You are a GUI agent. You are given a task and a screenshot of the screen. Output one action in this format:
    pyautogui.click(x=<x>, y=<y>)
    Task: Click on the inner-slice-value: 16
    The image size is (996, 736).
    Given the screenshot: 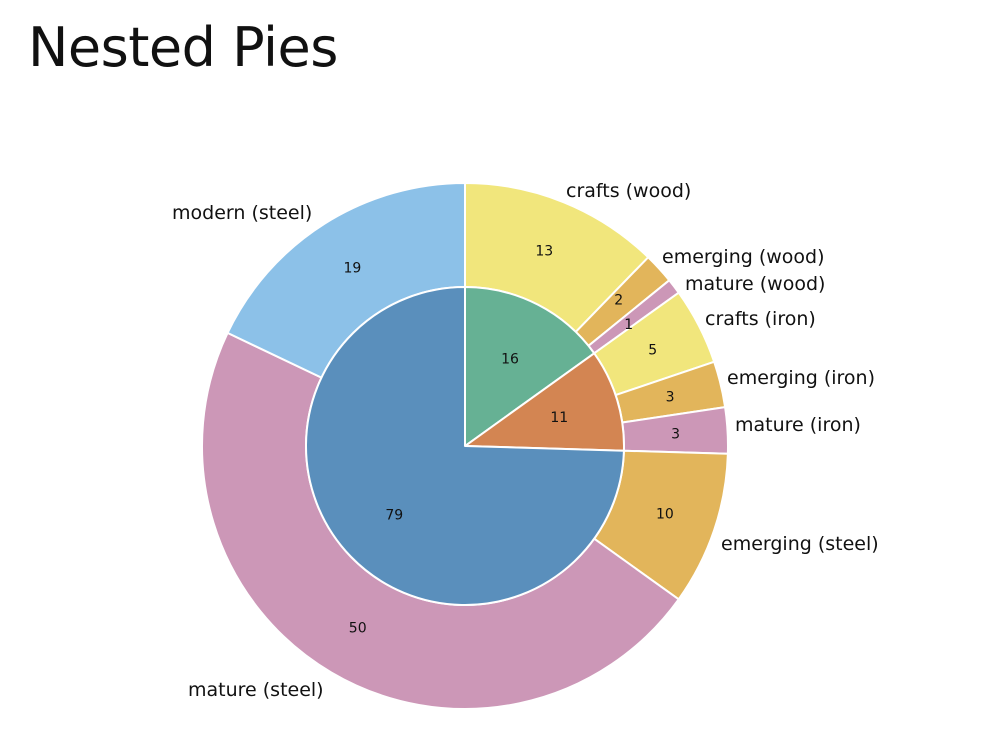 What is the action you would take?
    pyautogui.click(x=510, y=359)
    